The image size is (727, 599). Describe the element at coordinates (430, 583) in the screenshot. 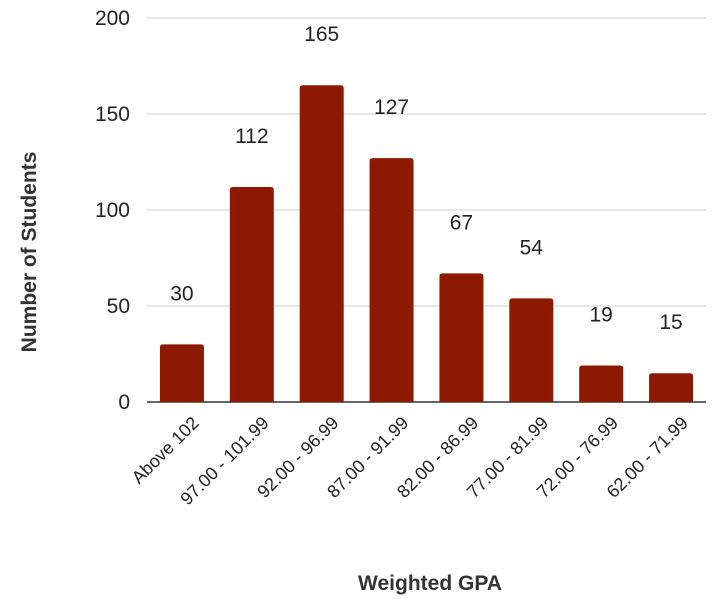

I see `x-axis-title: Weighted GPA` at that location.